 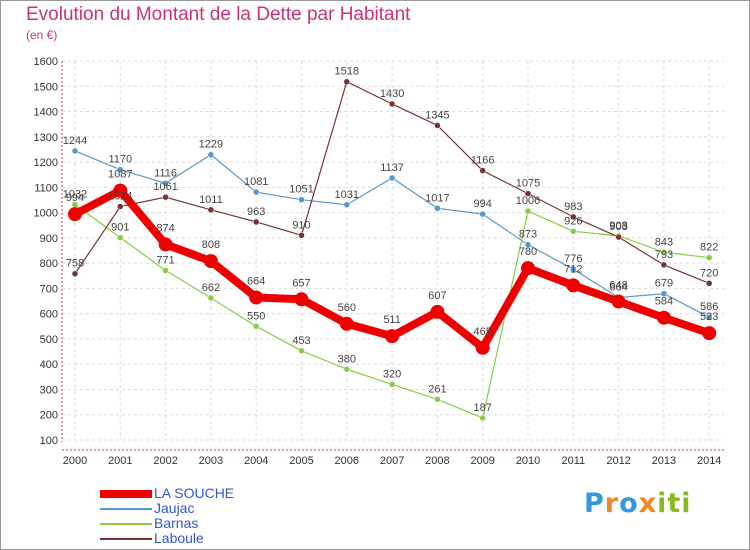 I want to click on legend-item: LA SOUCHE, so click(x=167, y=493).